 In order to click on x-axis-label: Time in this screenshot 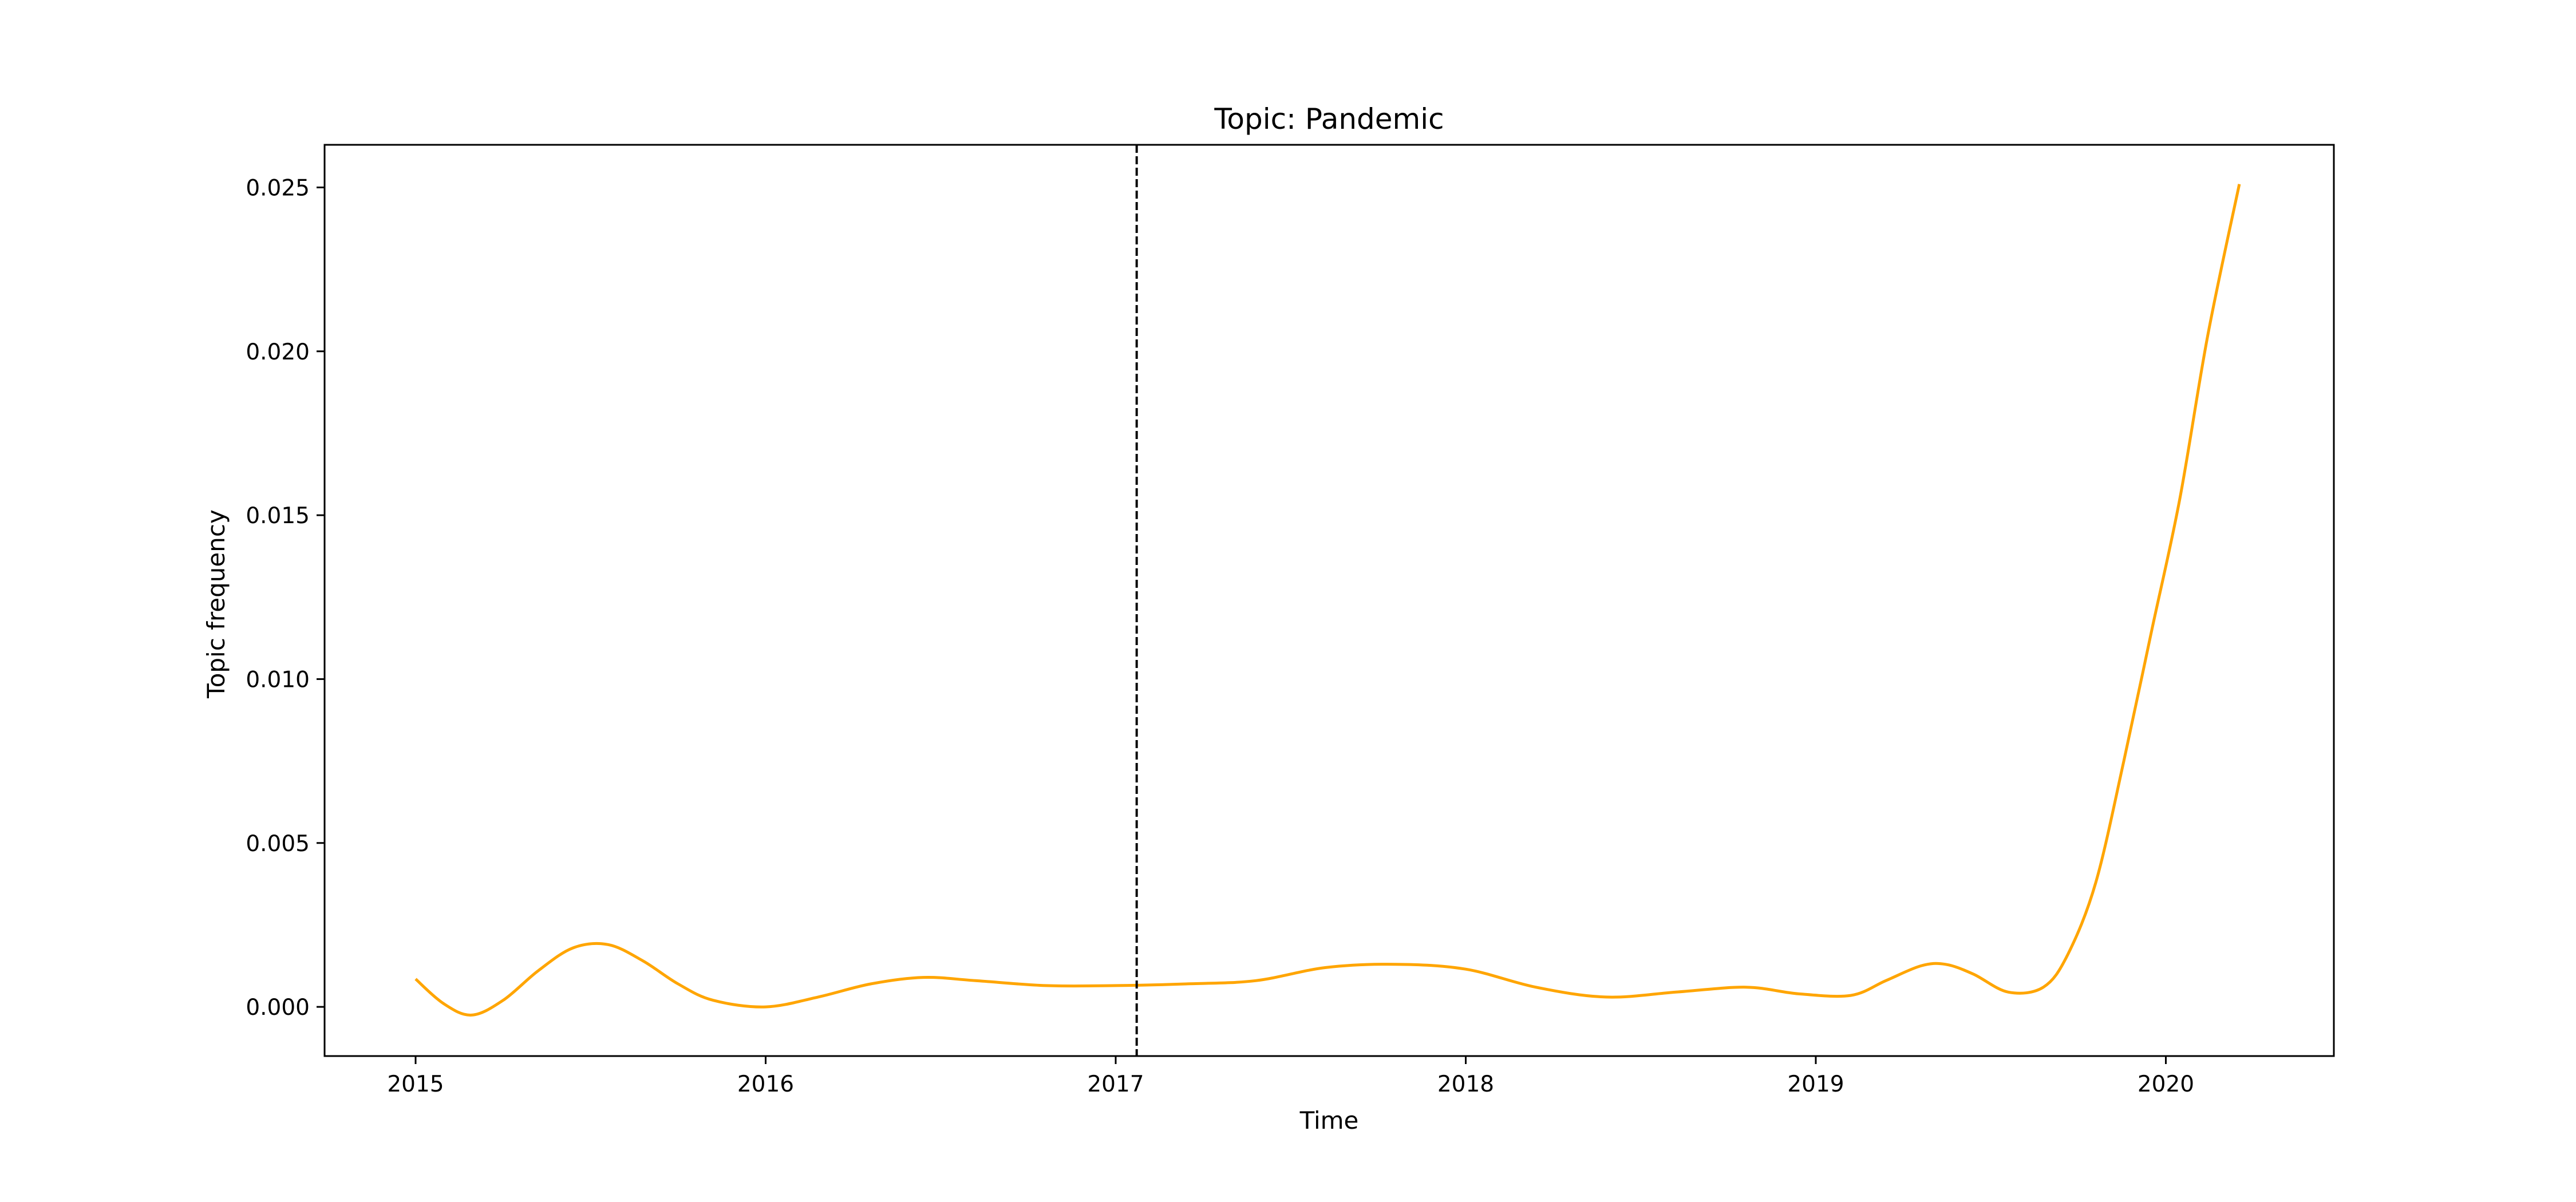, I will do `click(1329, 1120)`.